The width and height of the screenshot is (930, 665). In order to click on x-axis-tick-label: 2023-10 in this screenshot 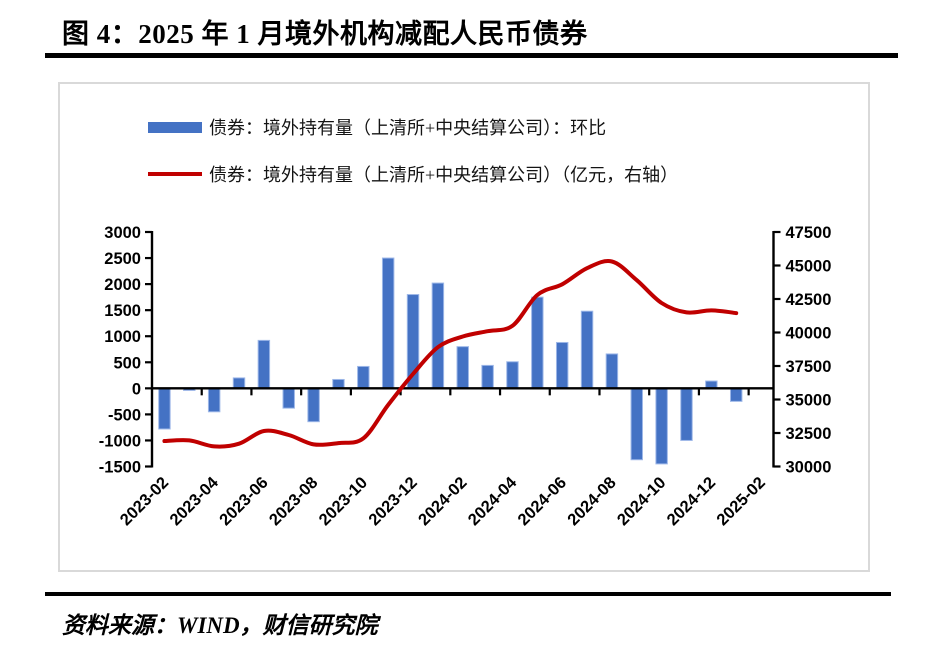, I will do `click(344, 502)`.